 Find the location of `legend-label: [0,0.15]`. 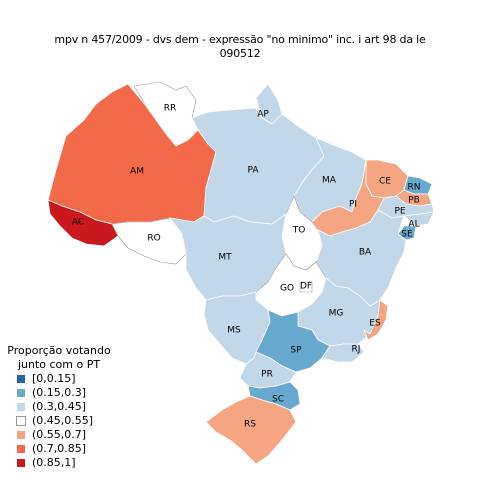

legend-label: [0,0.15] is located at coordinates (54, 378).